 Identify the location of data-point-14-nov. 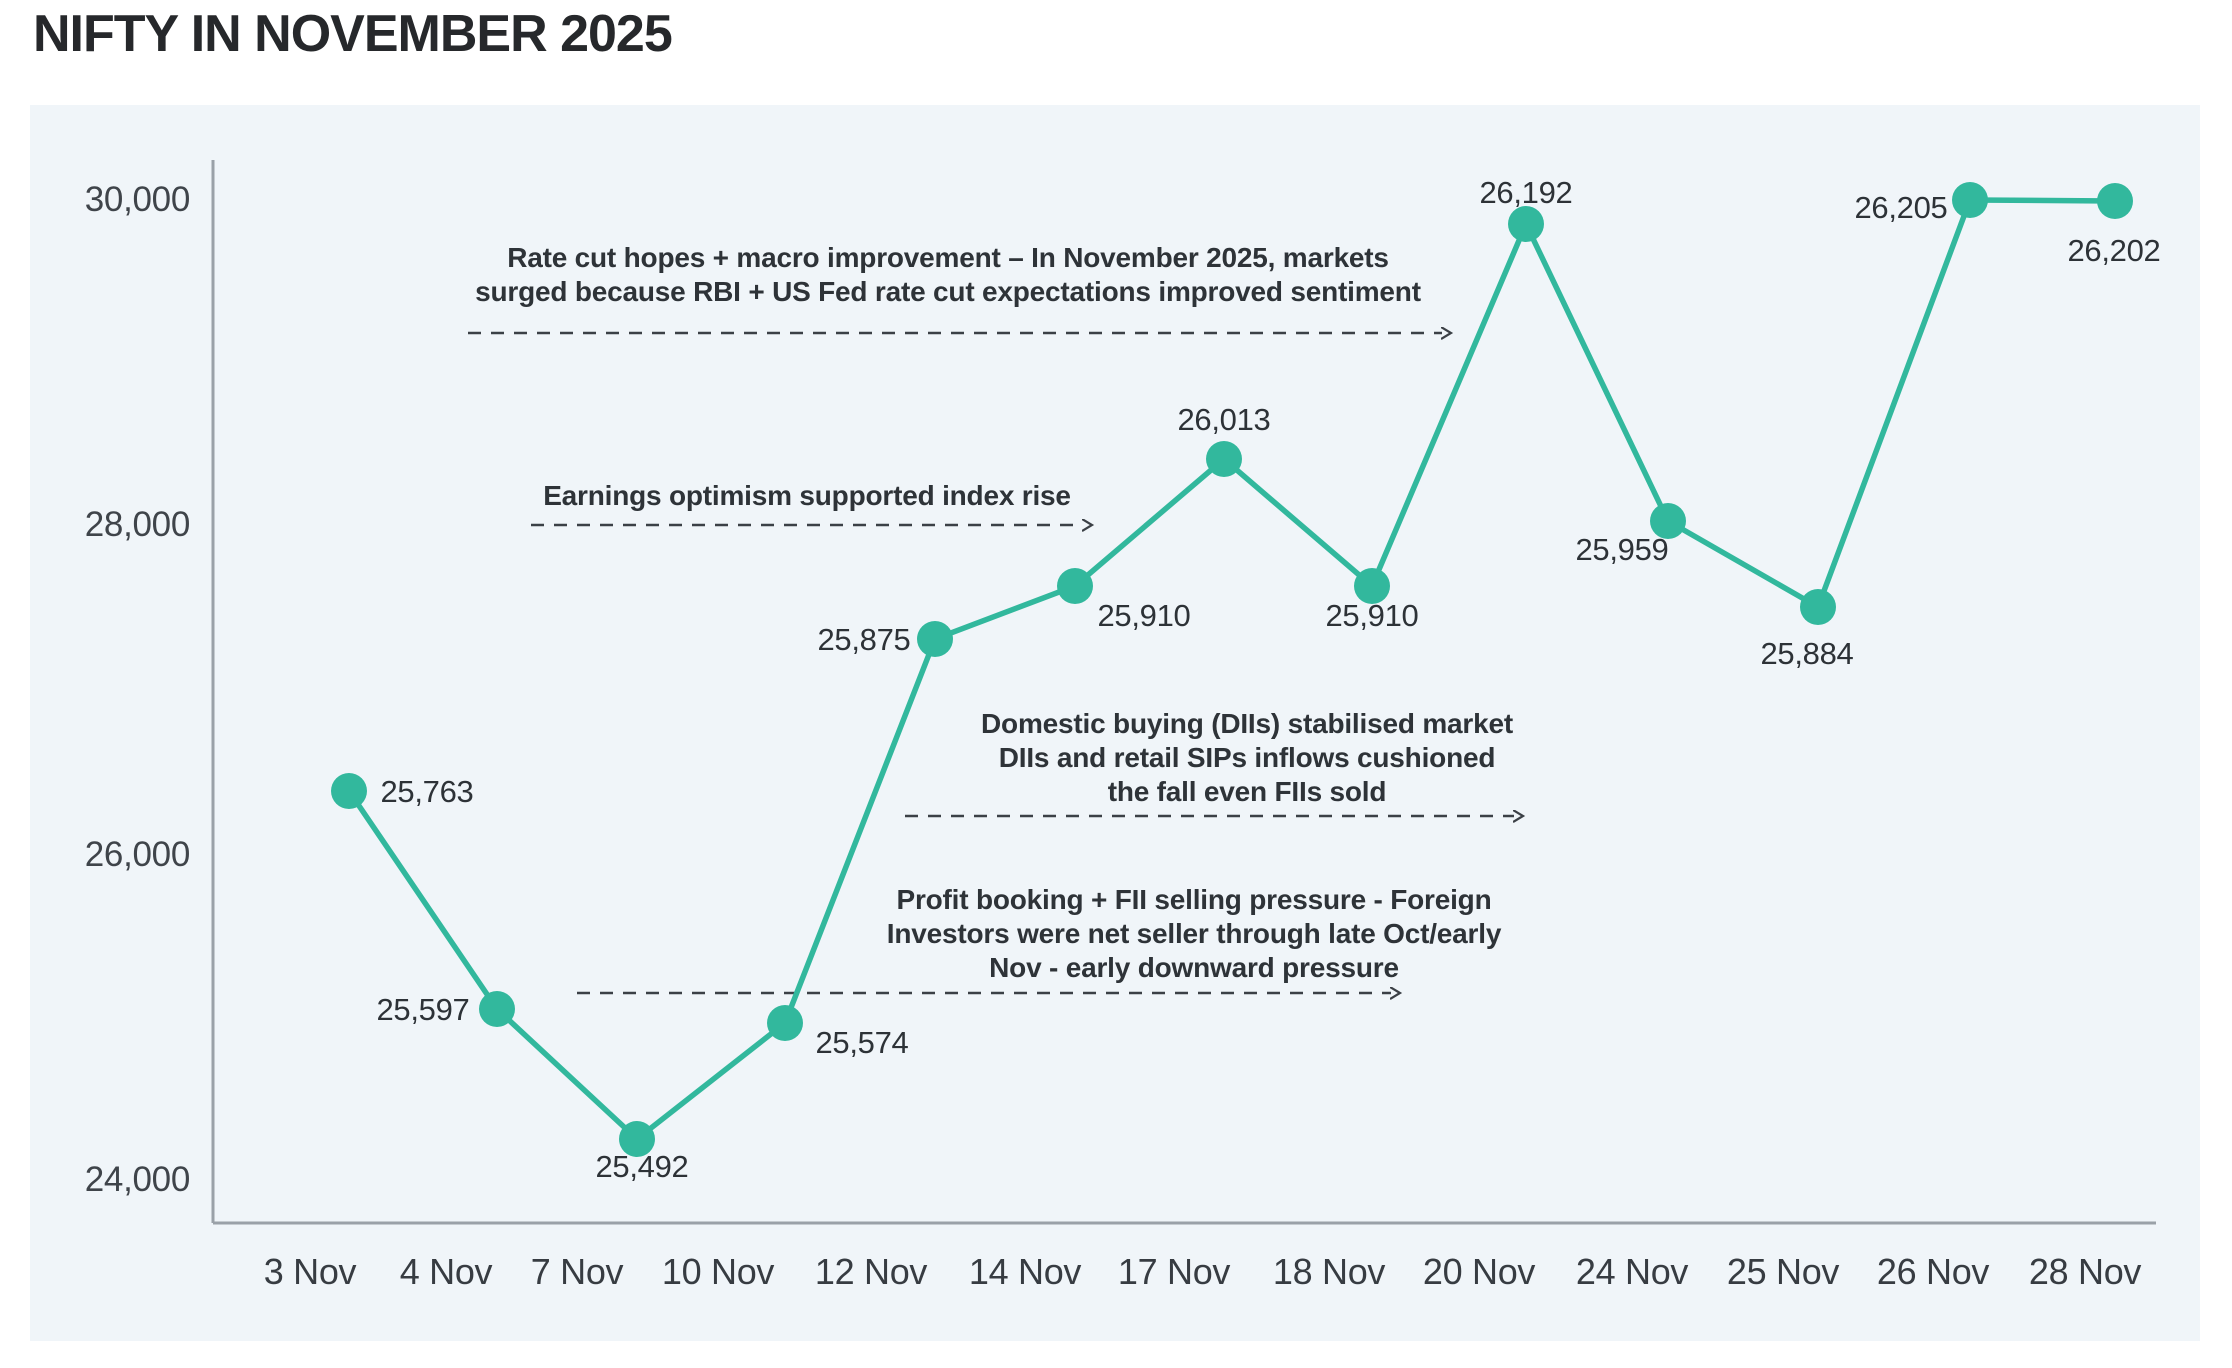
(1075, 586).